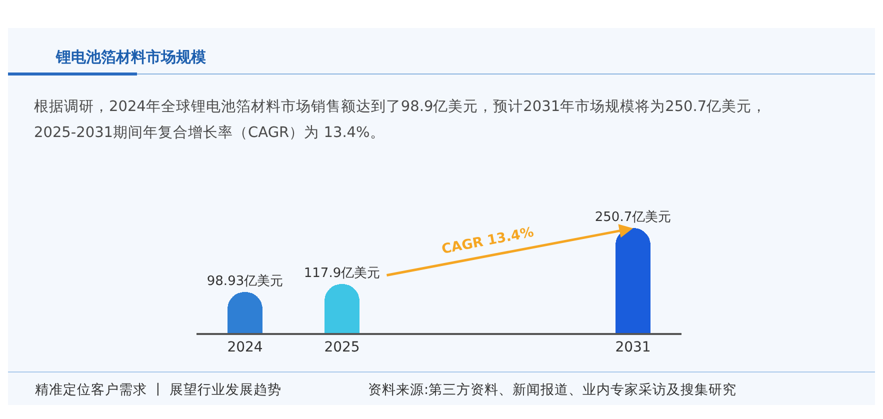 This screenshot has height=419, width=883. I want to click on data-label: 250.7亿美元, so click(633, 217).